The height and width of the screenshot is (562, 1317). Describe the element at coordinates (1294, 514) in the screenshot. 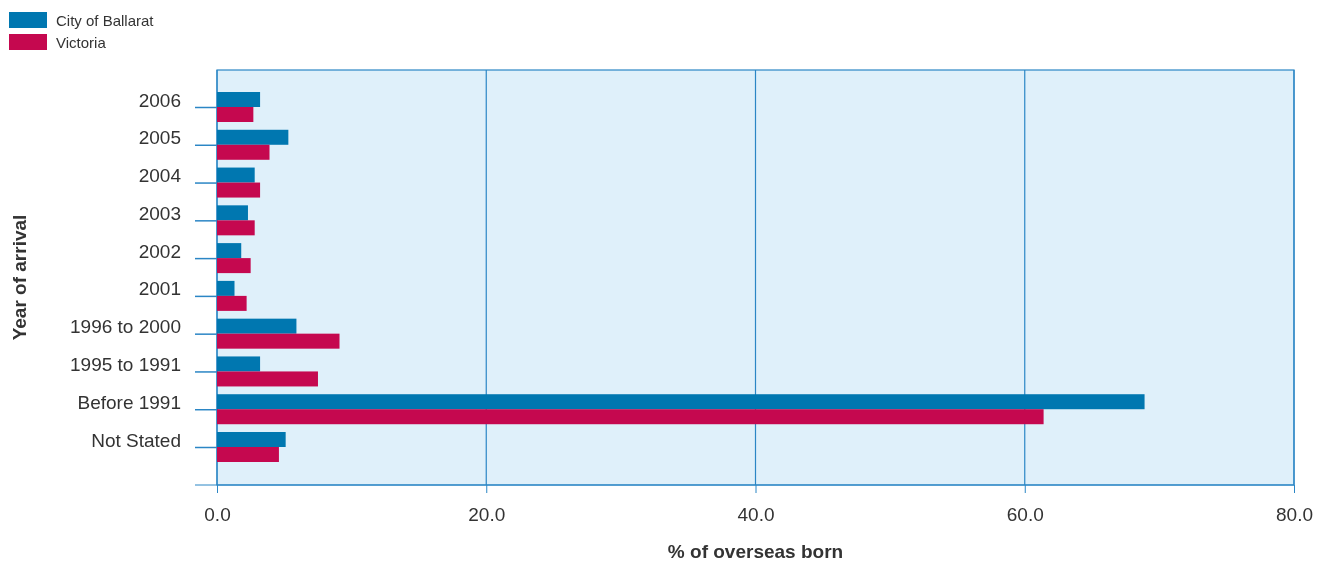

I see `x-tick-label: 80.0` at that location.